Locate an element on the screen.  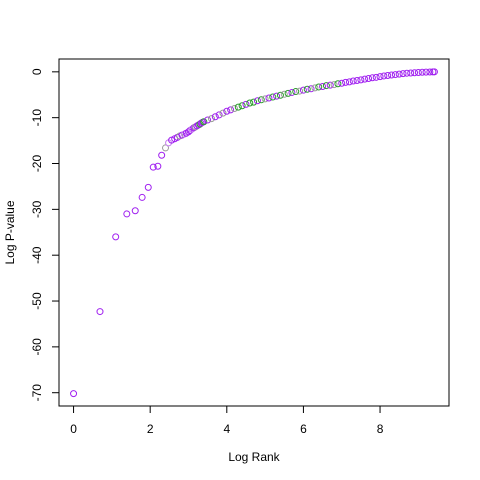
y-tick-label: -70 is located at coordinates (37, 393).